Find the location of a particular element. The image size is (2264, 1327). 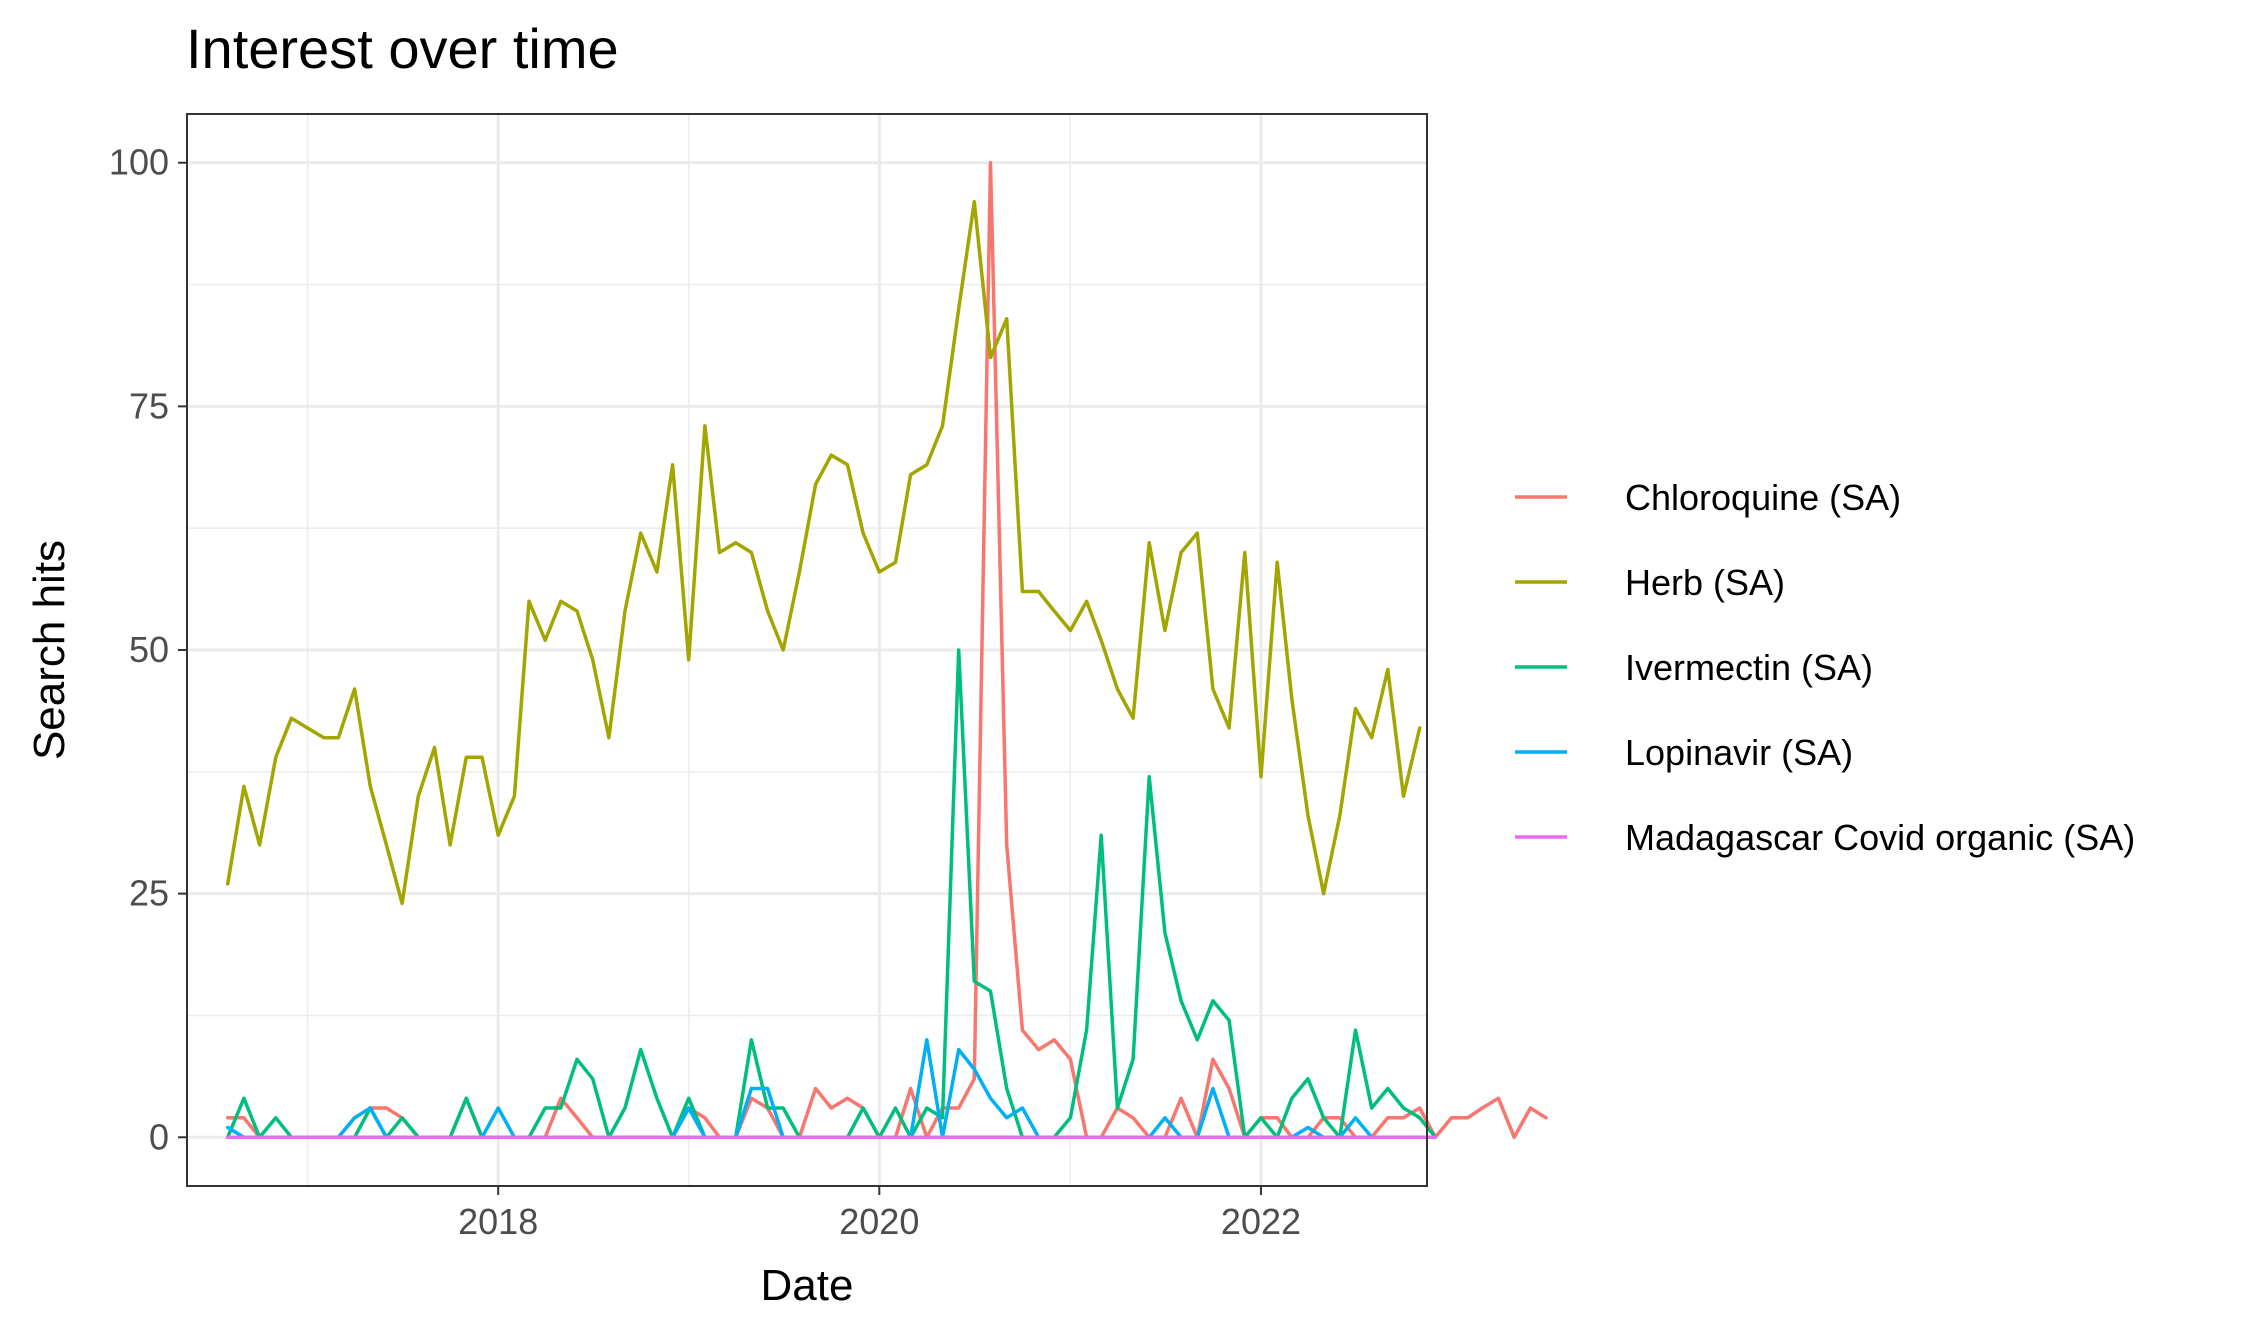

x-tick-label: 2018 is located at coordinates (498, 1221).